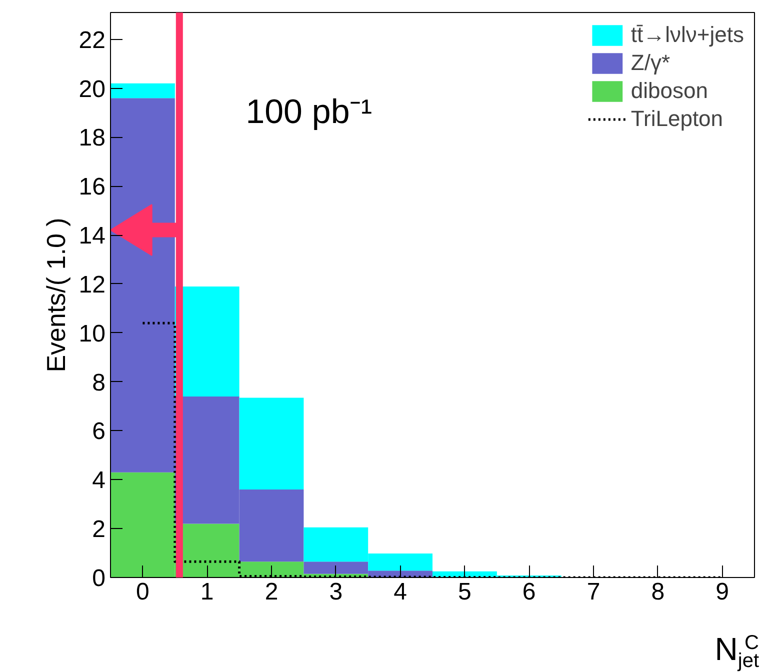 This screenshot has width=784, height=672. What do you see at coordinates (92, 284) in the screenshot?
I see `y-tick-label: 12` at bounding box center [92, 284].